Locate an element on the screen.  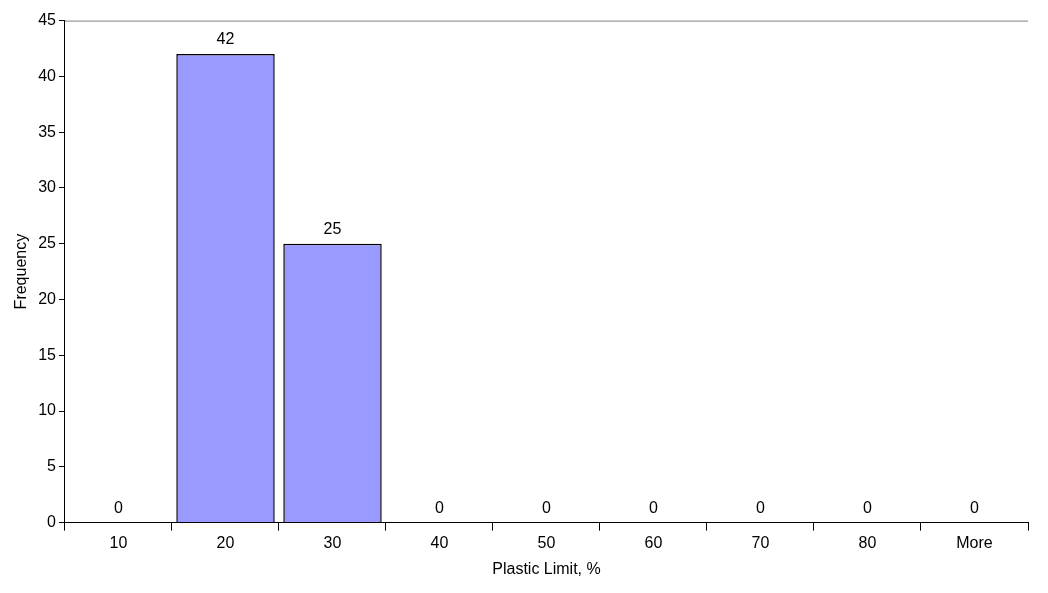
x-tick-label: 20 is located at coordinates (225, 542).